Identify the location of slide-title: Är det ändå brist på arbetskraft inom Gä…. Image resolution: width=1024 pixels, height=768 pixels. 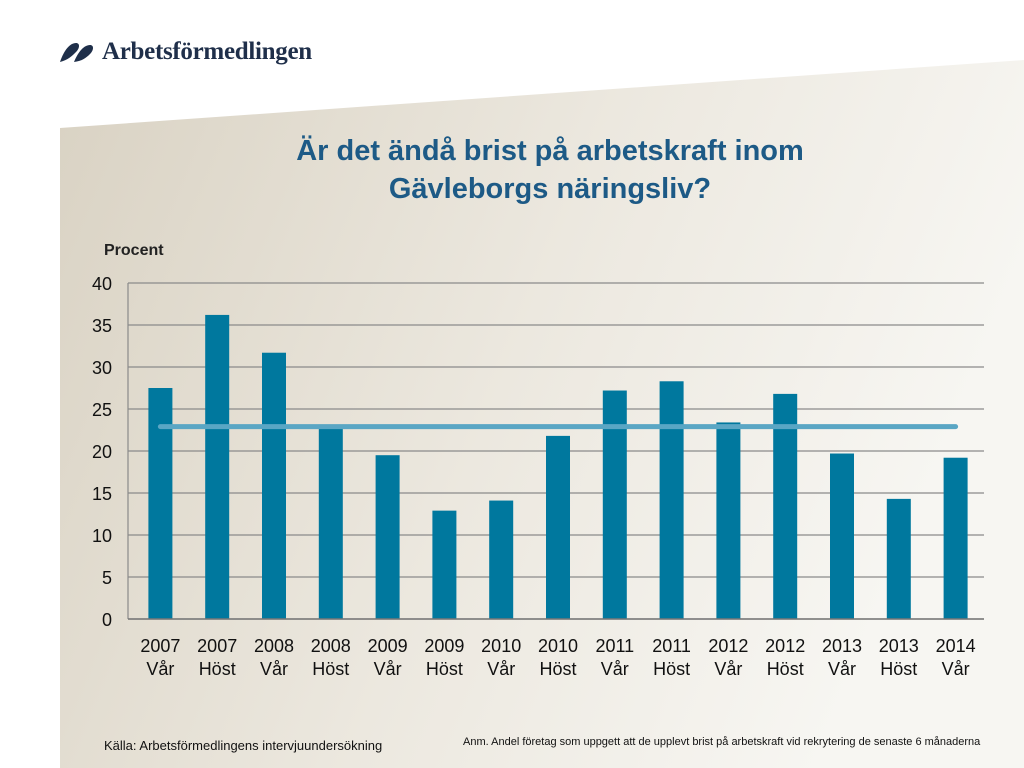
(550, 170).